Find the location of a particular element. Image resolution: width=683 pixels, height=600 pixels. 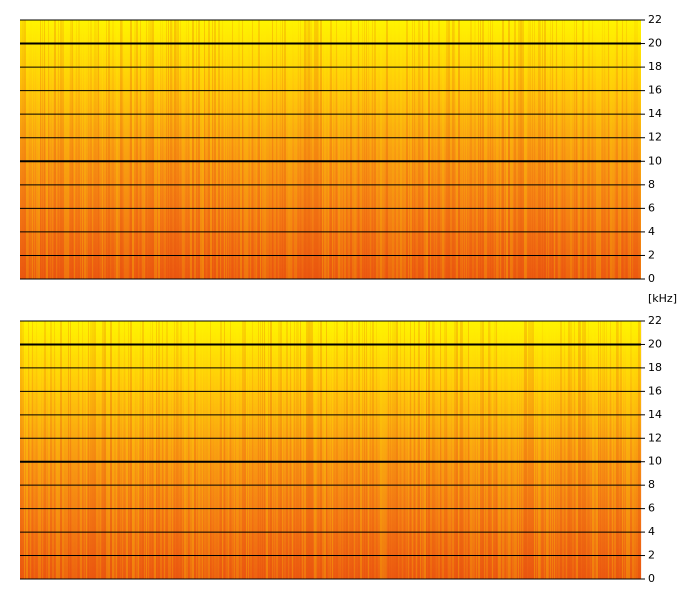

y-tick-label: 12 is located at coordinates (655, 137).